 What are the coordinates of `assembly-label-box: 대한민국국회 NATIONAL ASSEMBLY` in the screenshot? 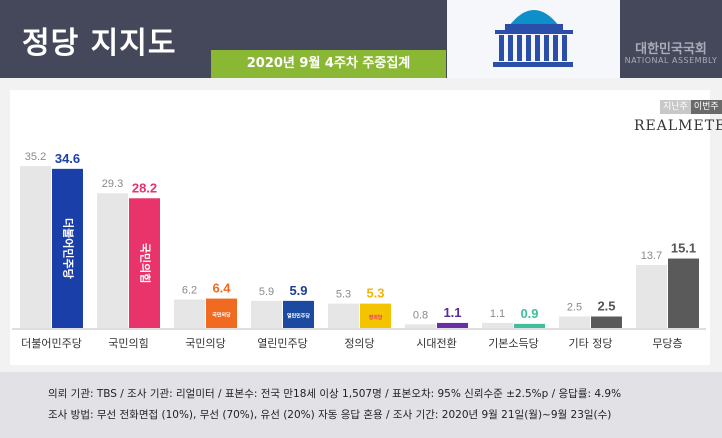 It's located at (671, 39).